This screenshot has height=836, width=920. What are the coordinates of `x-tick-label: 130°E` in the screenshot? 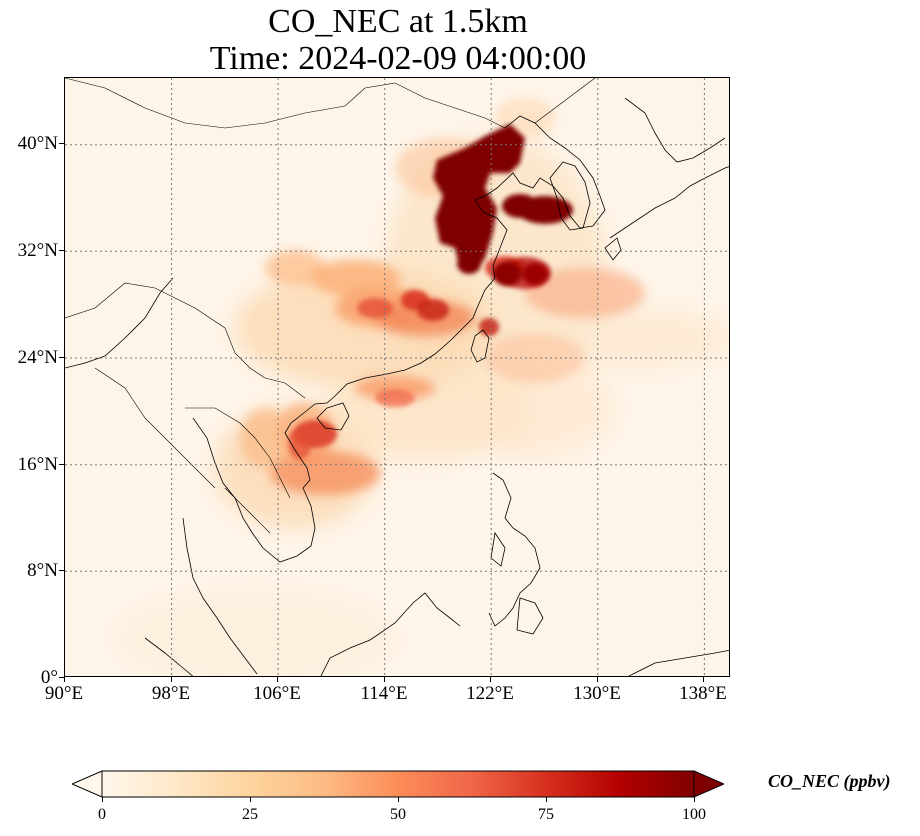 It's located at (597, 693).